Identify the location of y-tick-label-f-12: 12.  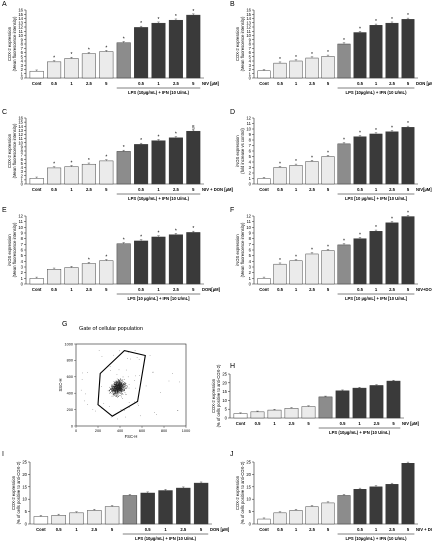
(248, 216).